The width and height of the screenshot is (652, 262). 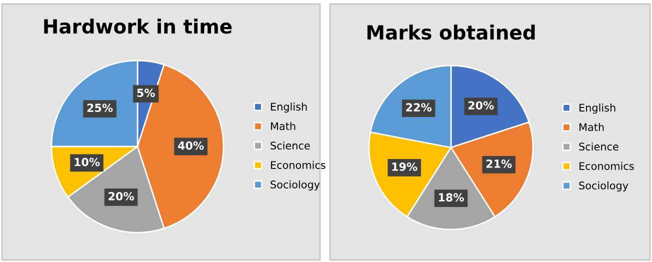 I want to click on data-label: 21%, so click(x=499, y=164).